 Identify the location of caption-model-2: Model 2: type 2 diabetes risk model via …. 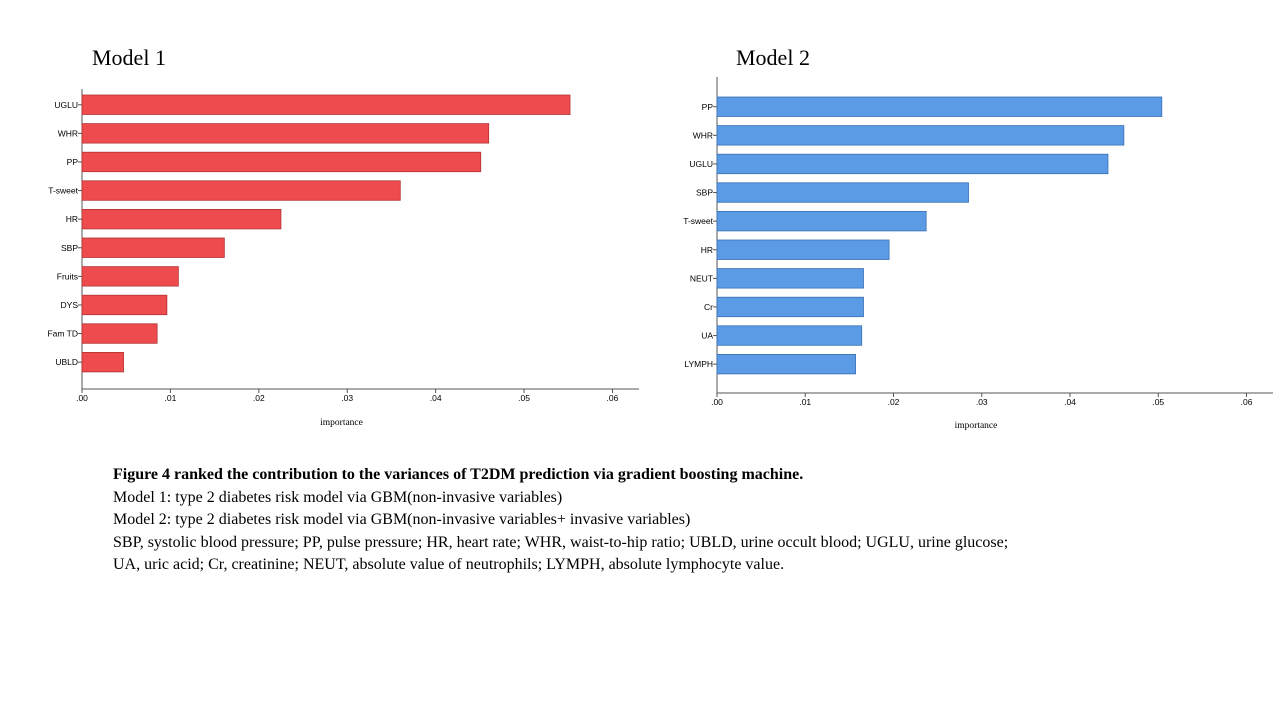
(402, 519).